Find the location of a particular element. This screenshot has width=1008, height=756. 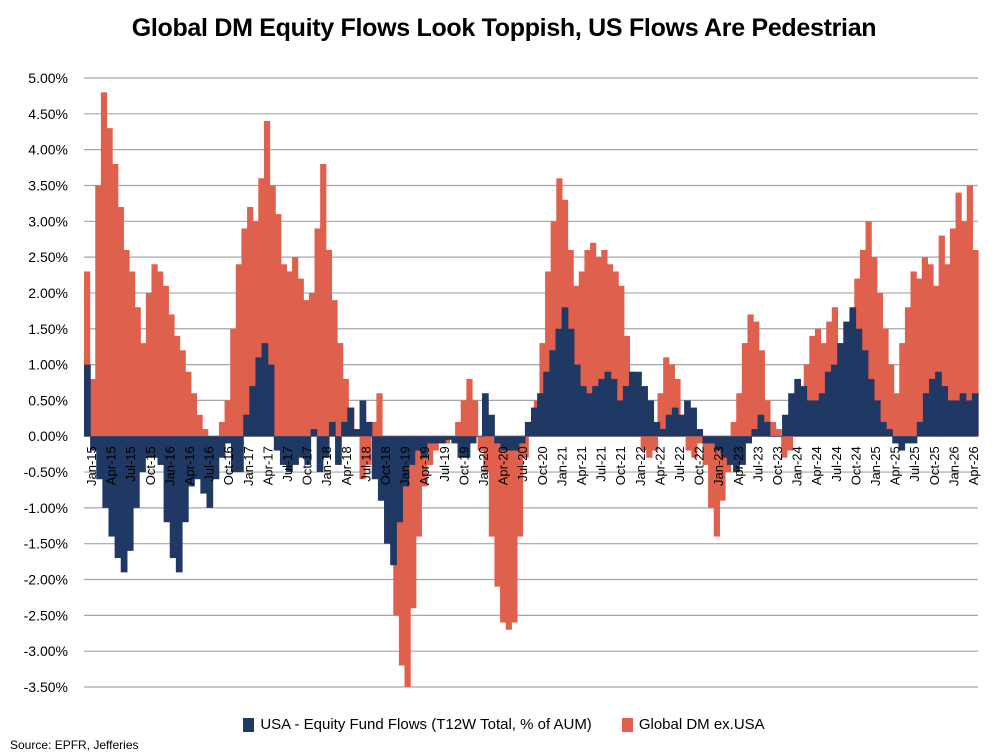

x-tick-label: Jan-17 is located at coordinates (248, 466).